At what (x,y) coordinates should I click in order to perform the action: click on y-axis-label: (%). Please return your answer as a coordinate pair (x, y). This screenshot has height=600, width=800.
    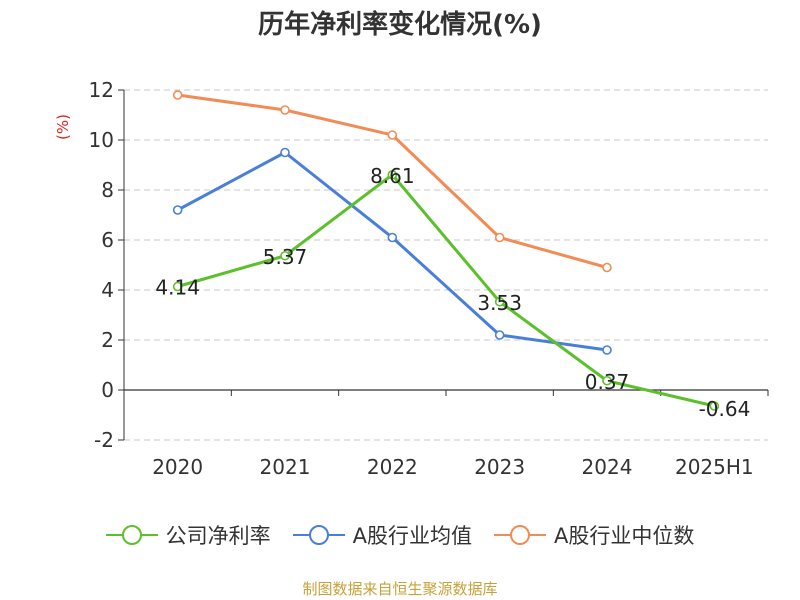
    Looking at the image, I should click on (63, 127).